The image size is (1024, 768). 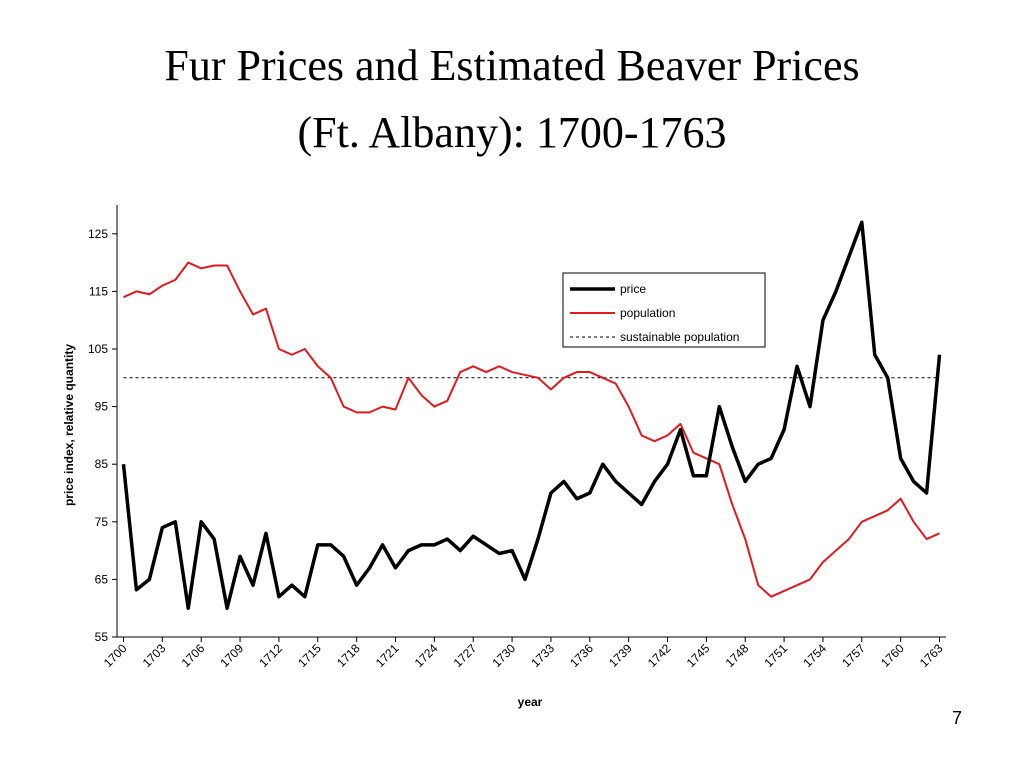 What do you see at coordinates (102, 407) in the screenshot?
I see `y-tick-label: 95` at bounding box center [102, 407].